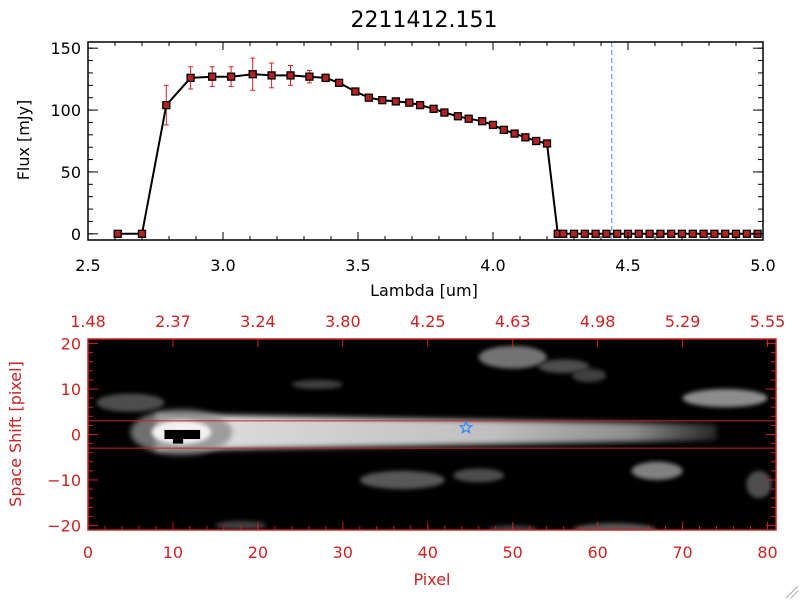 This screenshot has width=800, height=600. I want to click on space-shift-tick-label: −10, so click(64, 480).